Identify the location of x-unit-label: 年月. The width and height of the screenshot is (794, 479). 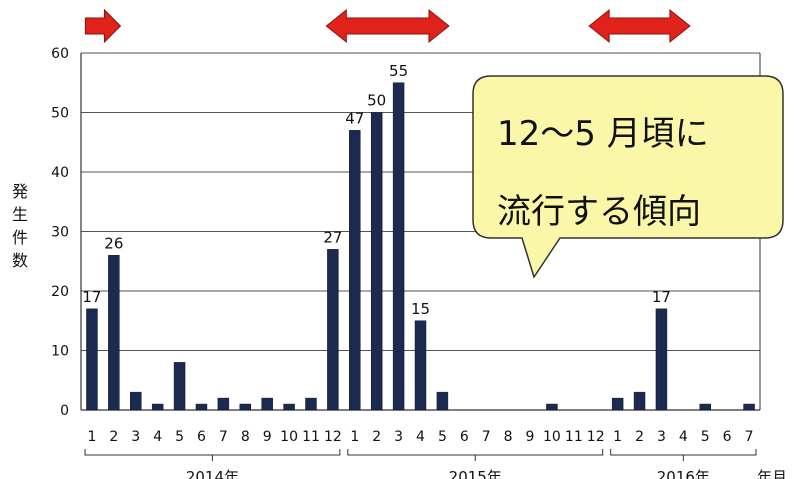
(772, 473).